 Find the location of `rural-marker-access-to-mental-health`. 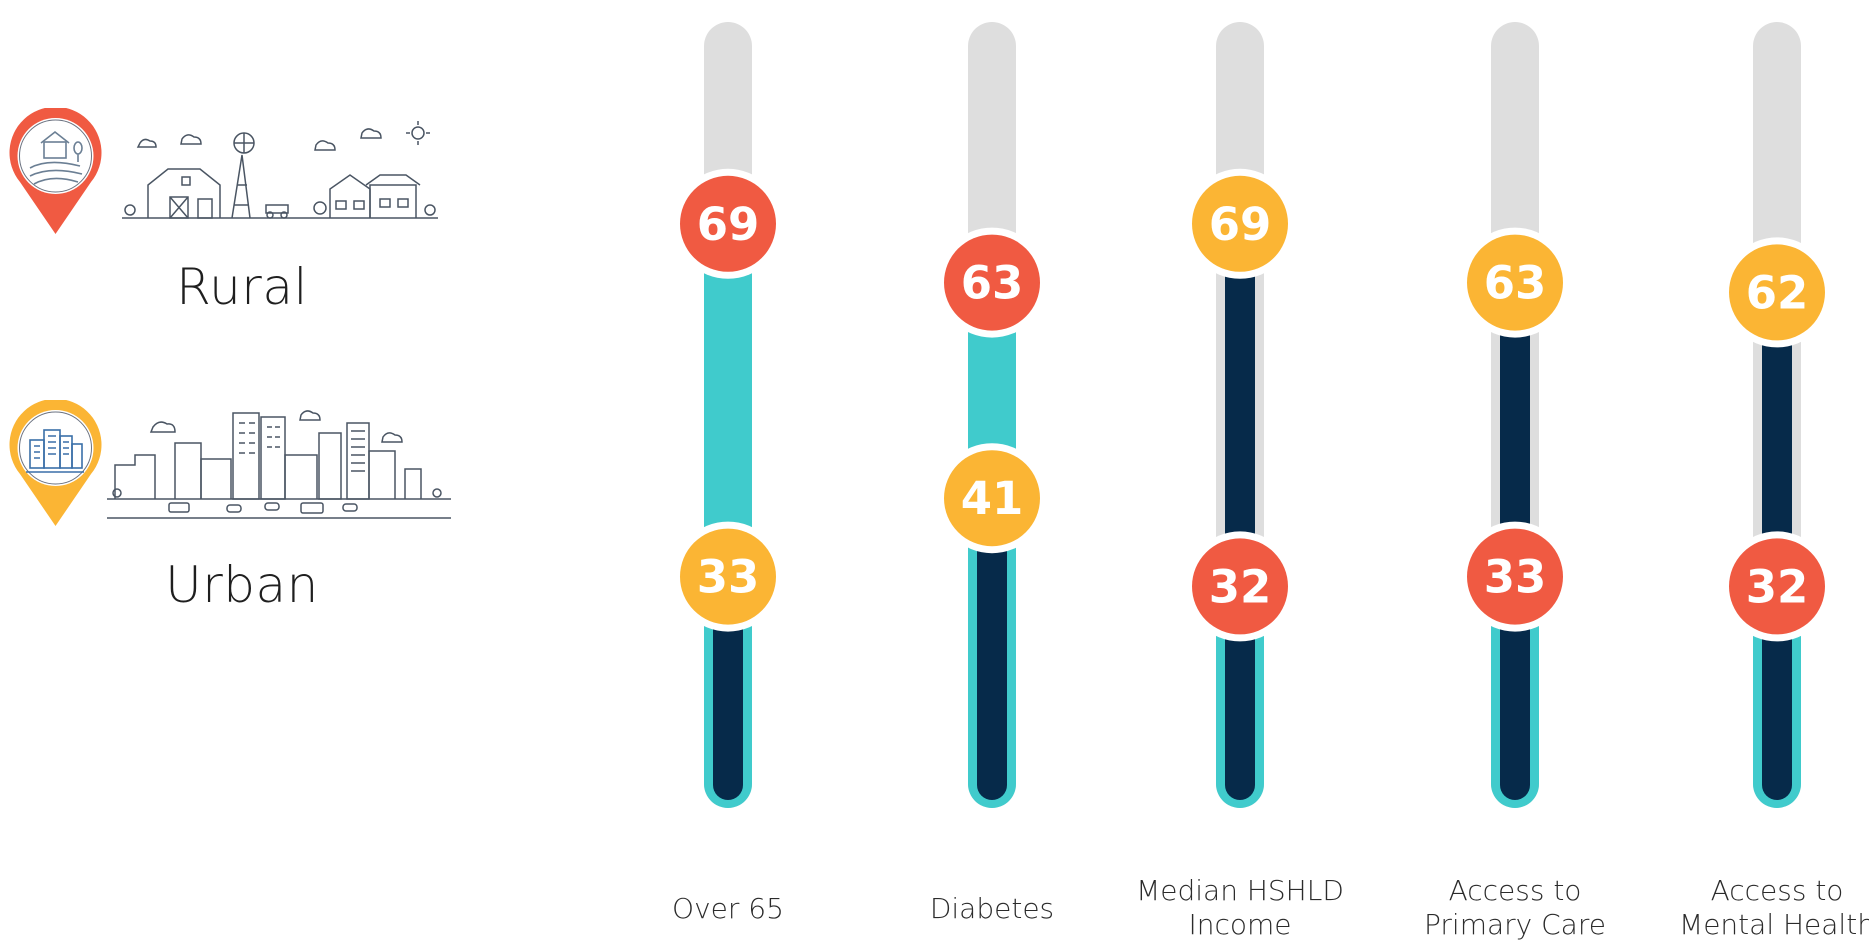

rural-marker-access-to-mental-health is located at coordinates (1777, 586).